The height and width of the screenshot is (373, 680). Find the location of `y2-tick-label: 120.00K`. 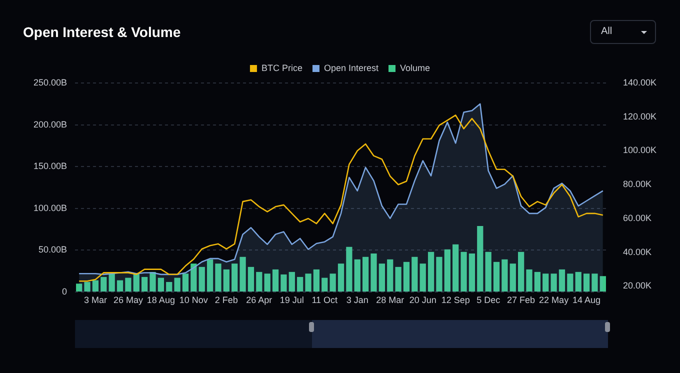

y2-tick-label: 120.00K is located at coordinates (640, 116).